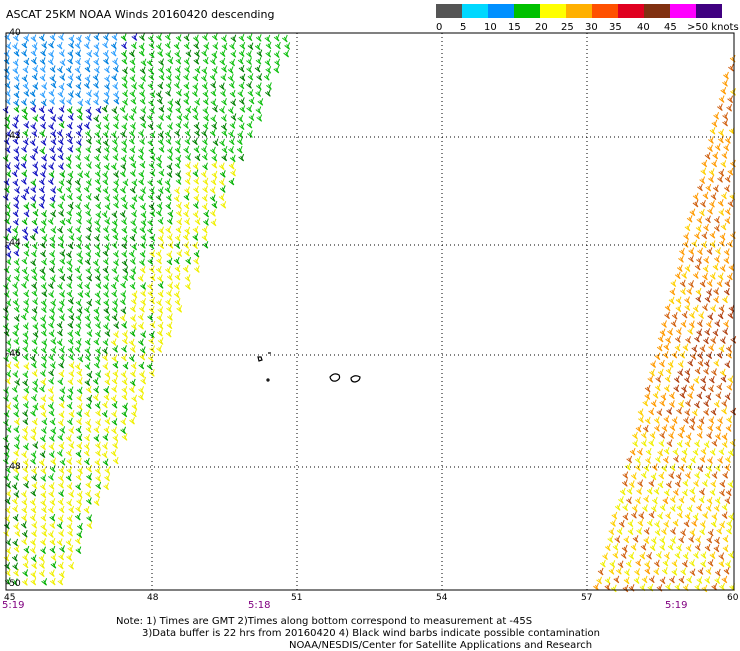  I want to click on scale-label-10: 10, so click(490, 27).